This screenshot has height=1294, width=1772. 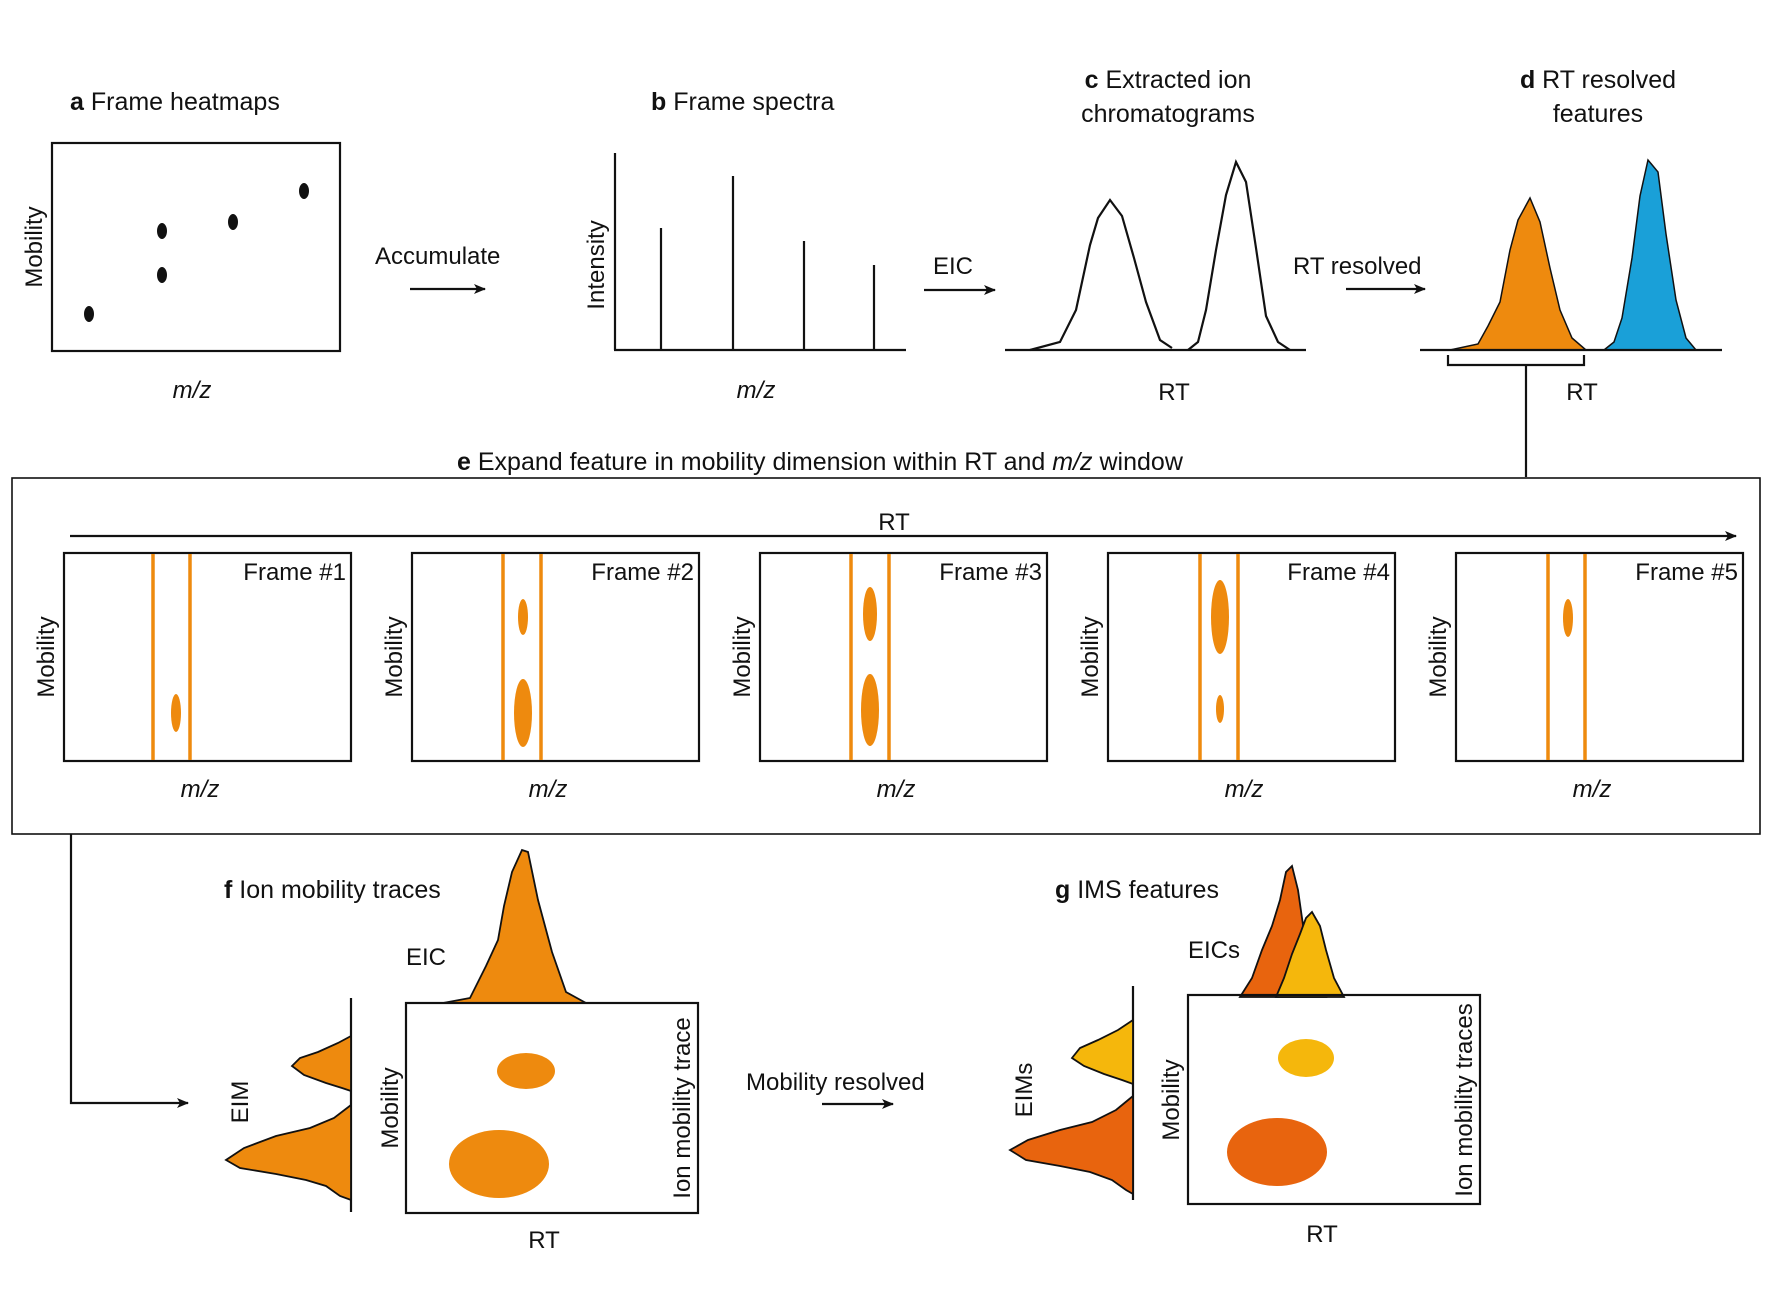 I want to click on frame-4: Frame #4 Mobility m/z, so click(x=1237, y=677).